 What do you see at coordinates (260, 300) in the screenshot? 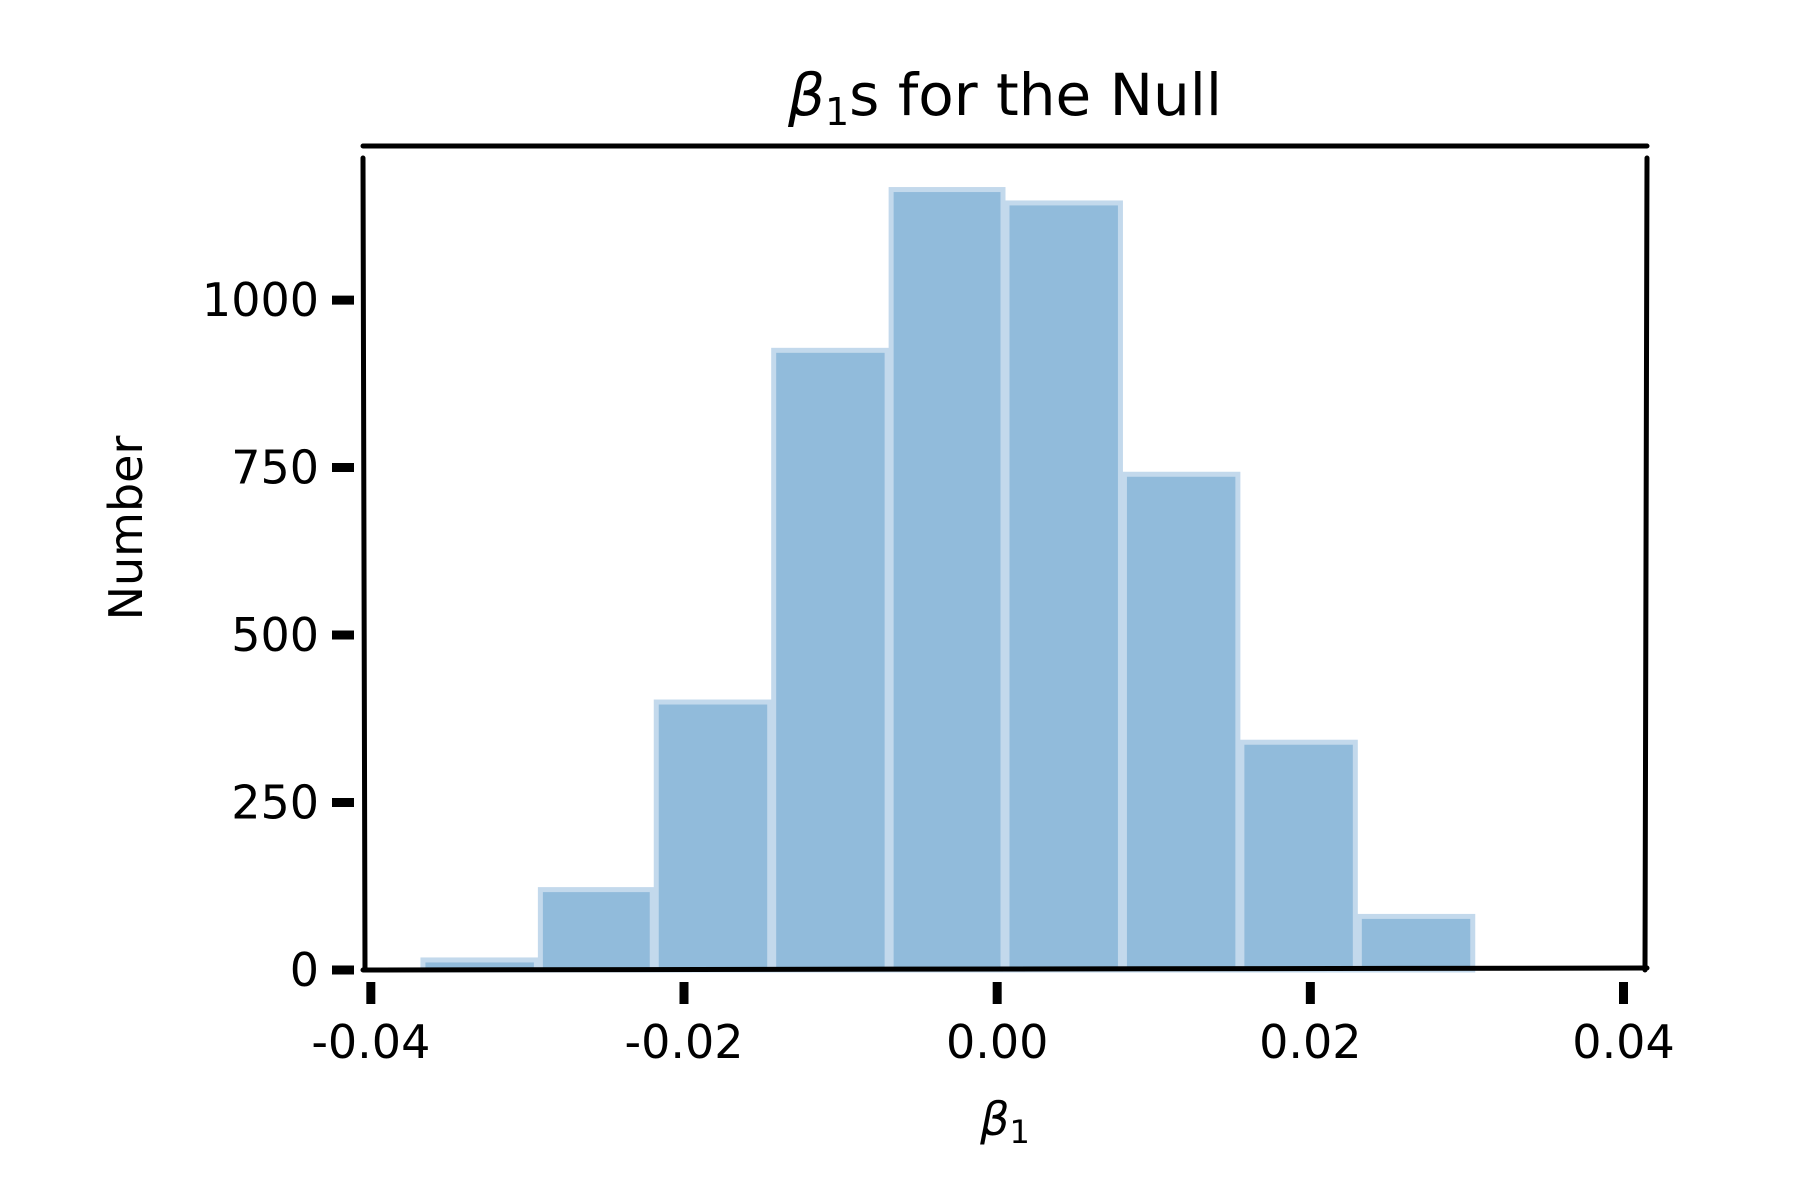
I see `y-tick-label: 1000` at bounding box center [260, 300].